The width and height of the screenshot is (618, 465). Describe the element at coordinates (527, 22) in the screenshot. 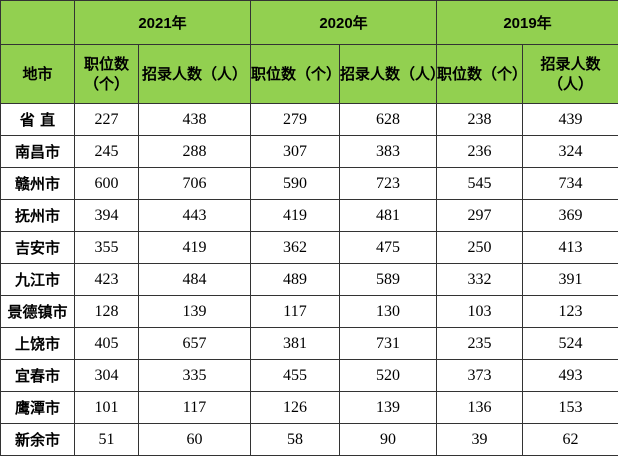

I see `header-year-2019: 2019年` at that location.